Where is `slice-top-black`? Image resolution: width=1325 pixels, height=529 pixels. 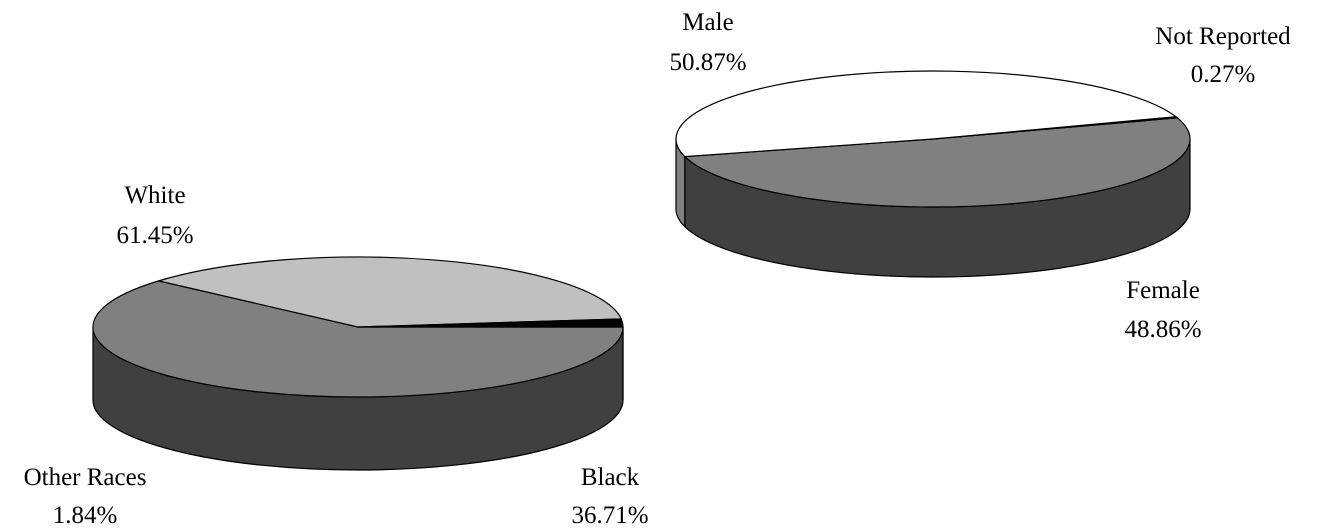
slice-top-black is located at coordinates (390, 292).